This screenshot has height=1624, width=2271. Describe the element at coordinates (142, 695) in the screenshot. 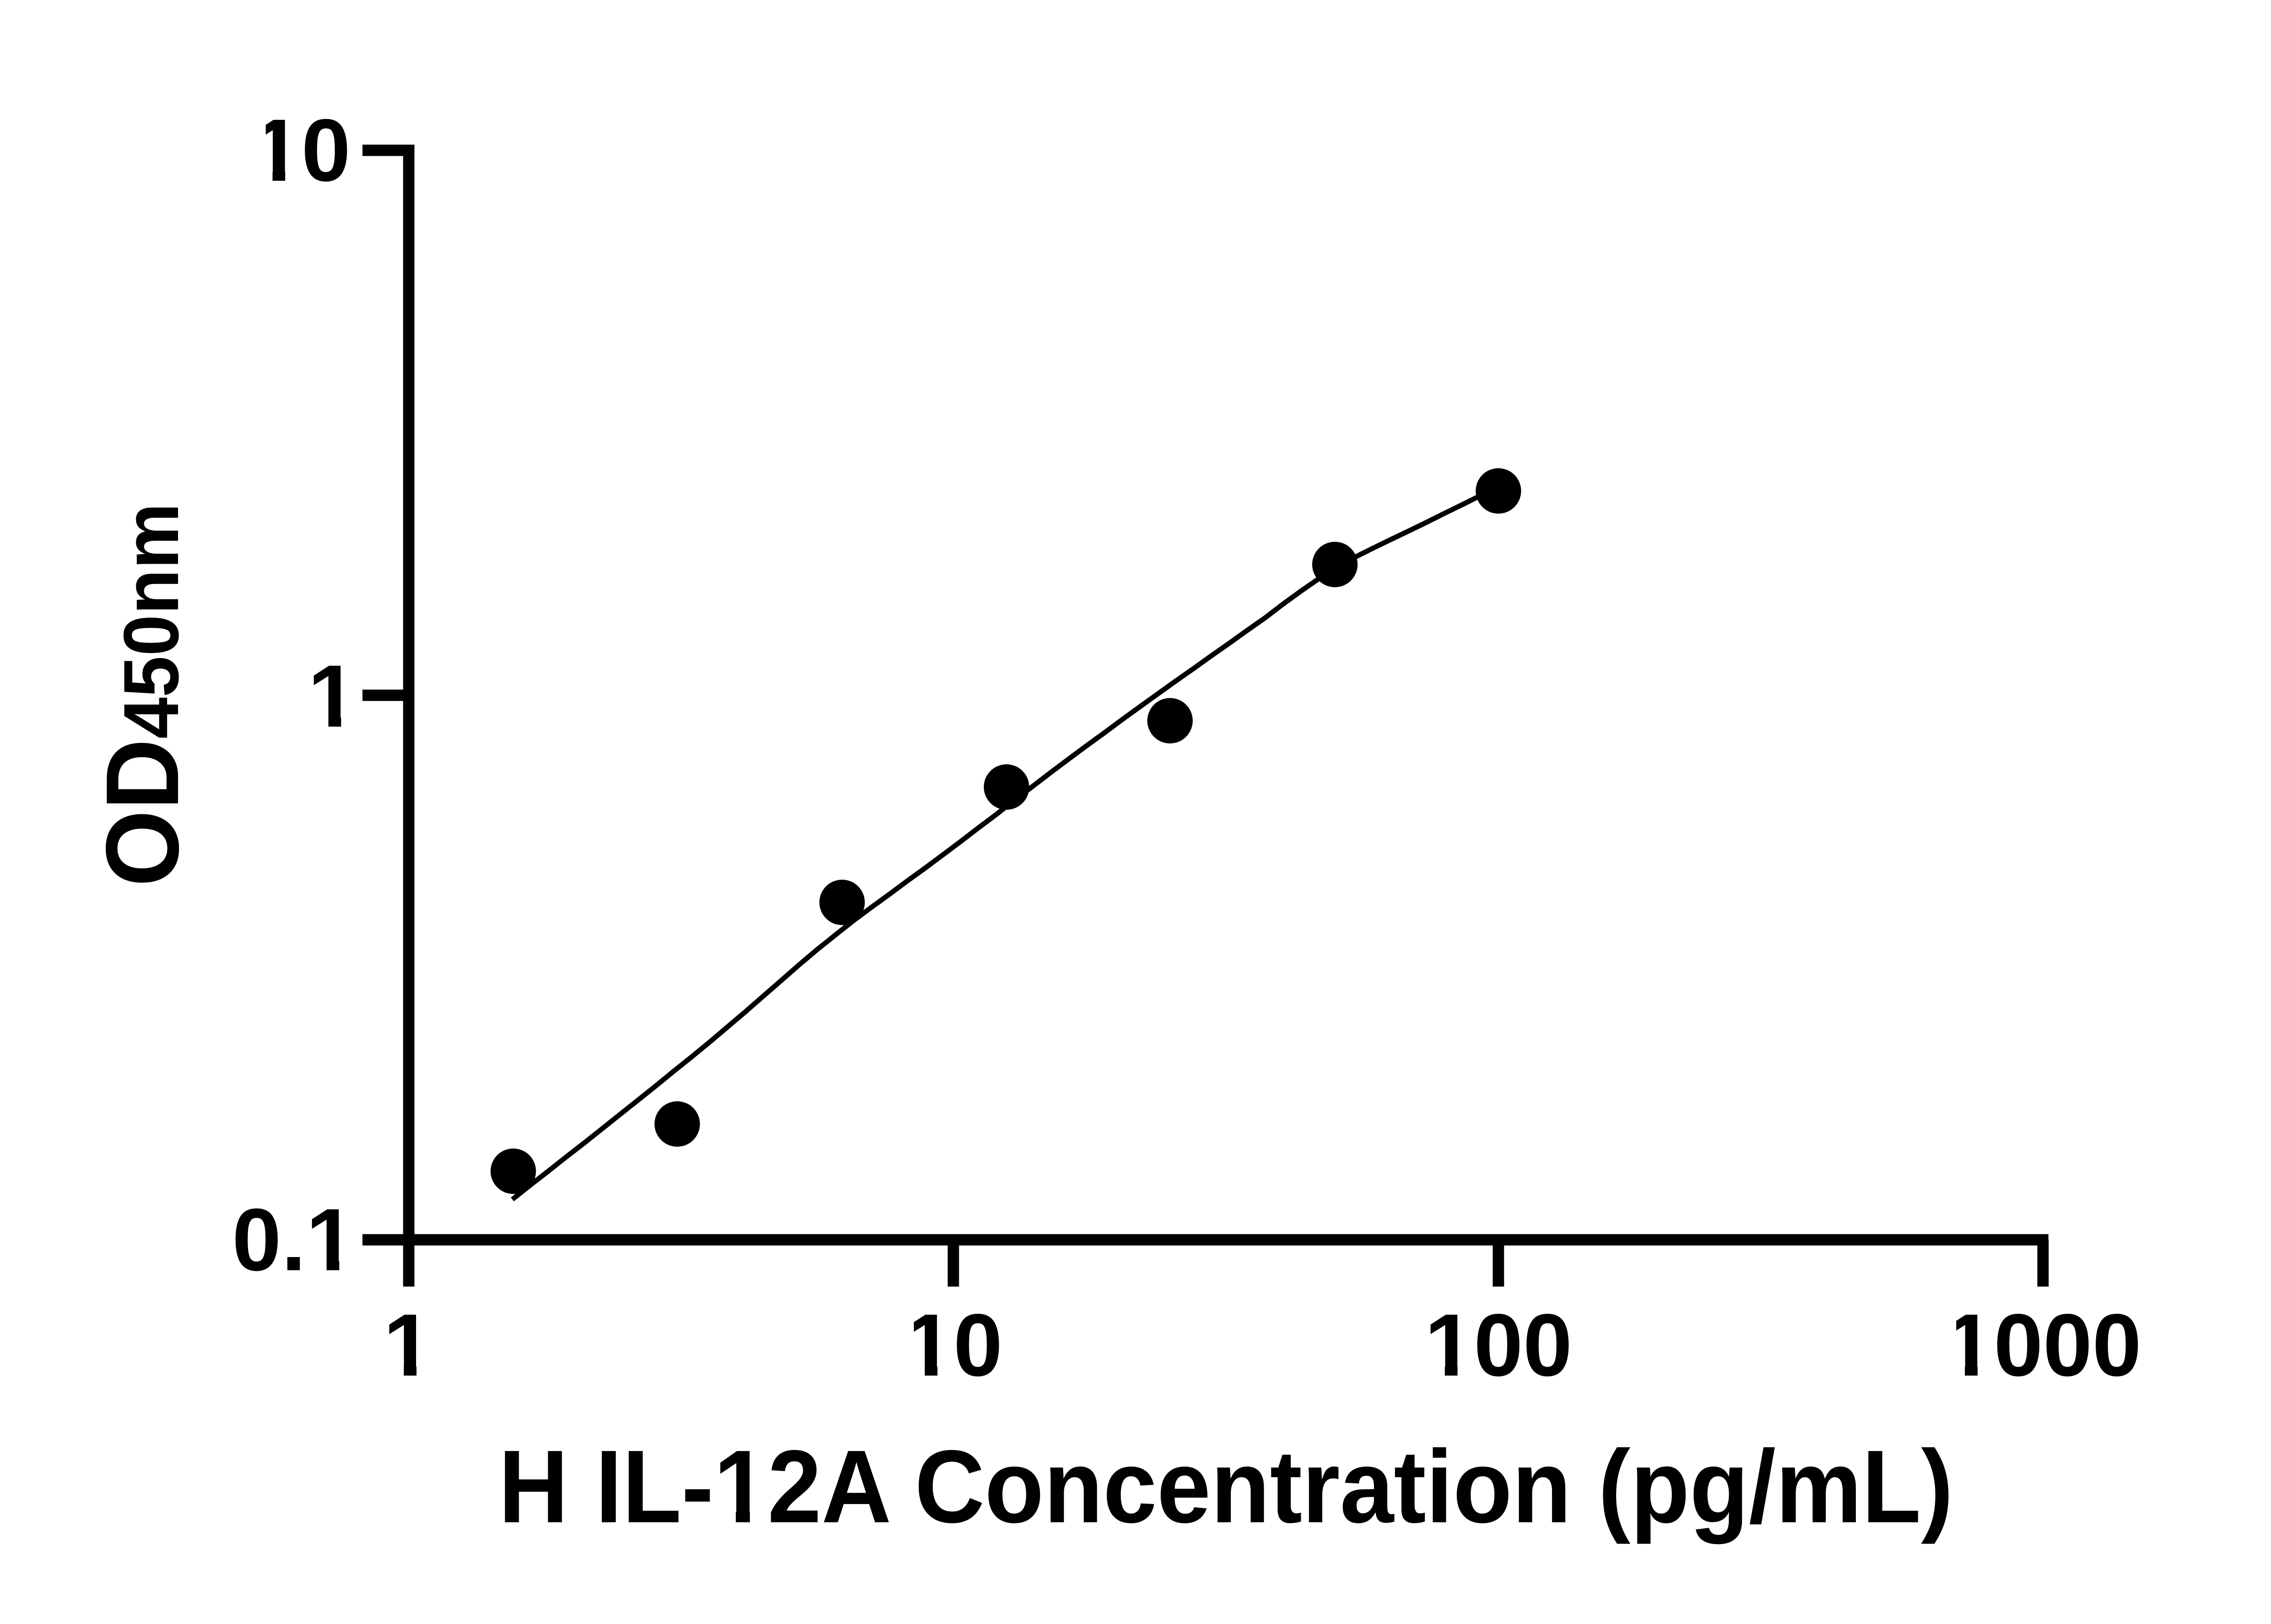

I see `svg-text: OD450nm` at that location.